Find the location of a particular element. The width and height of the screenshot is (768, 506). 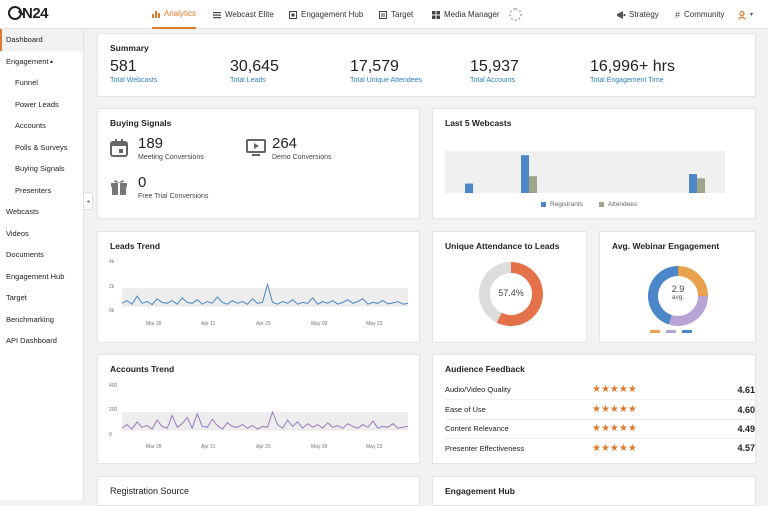

avg-engagement-card: Avg. Webinar Engagement 2.9 avg. is located at coordinates (677, 287).